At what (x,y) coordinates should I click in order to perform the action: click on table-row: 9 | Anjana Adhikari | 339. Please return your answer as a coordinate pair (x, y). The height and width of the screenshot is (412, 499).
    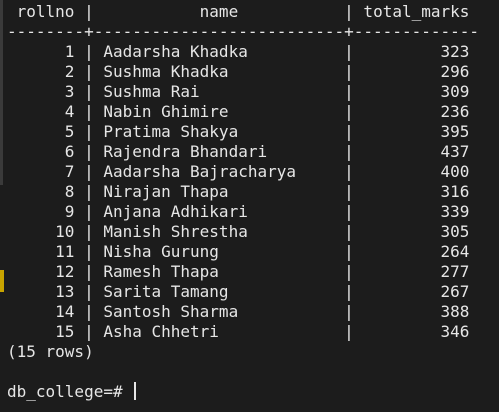
    Looking at the image, I should click on (243, 212).